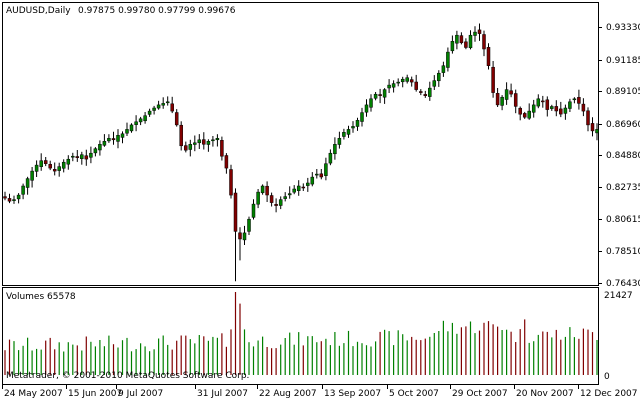 This screenshot has width=640, height=400. What do you see at coordinates (623, 28) in the screenshot?
I see `y-tick-label: 0.93330` at bounding box center [623, 28].